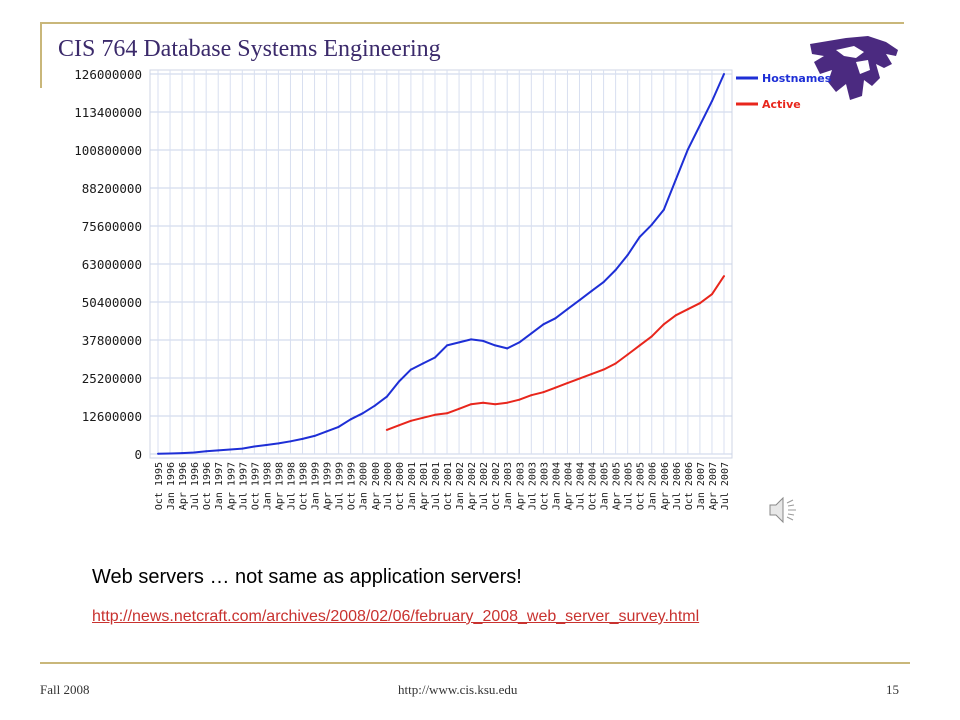 Image resolution: width=960 pixels, height=720 pixels. What do you see at coordinates (207, 486) in the screenshot?
I see `x-tick-label: Oct 1996` at bounding box center [207, 486].